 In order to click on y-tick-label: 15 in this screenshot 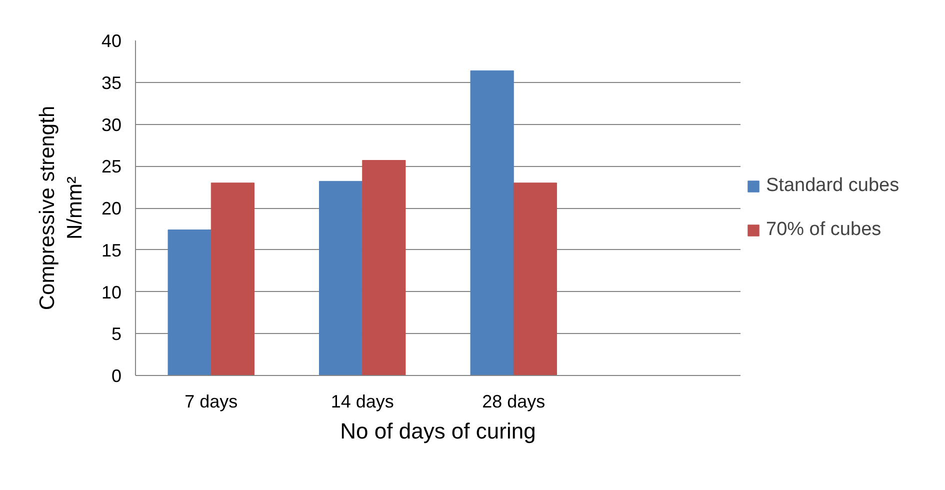, I will do `click(111, 250)`.